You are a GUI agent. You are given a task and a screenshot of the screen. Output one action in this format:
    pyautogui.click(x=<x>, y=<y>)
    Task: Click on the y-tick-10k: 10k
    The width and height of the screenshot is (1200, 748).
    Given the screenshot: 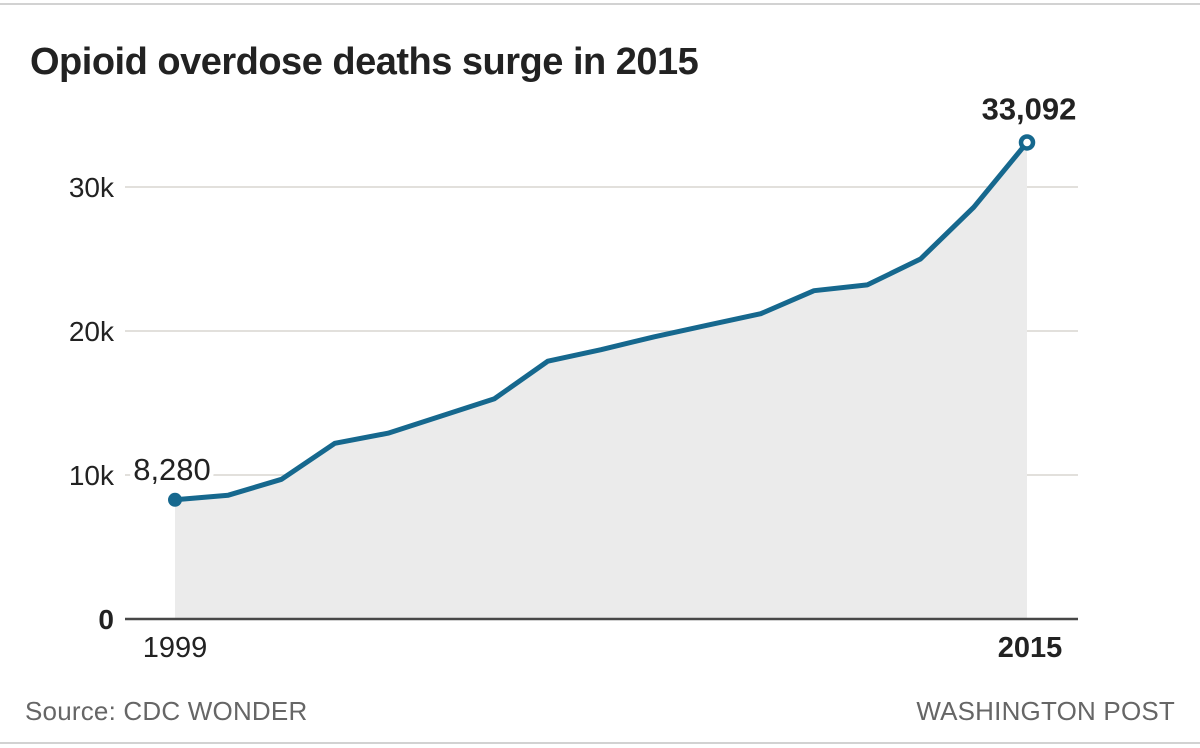 What is the action you would take?
    pyautogui.click(x=92, y=475)
    